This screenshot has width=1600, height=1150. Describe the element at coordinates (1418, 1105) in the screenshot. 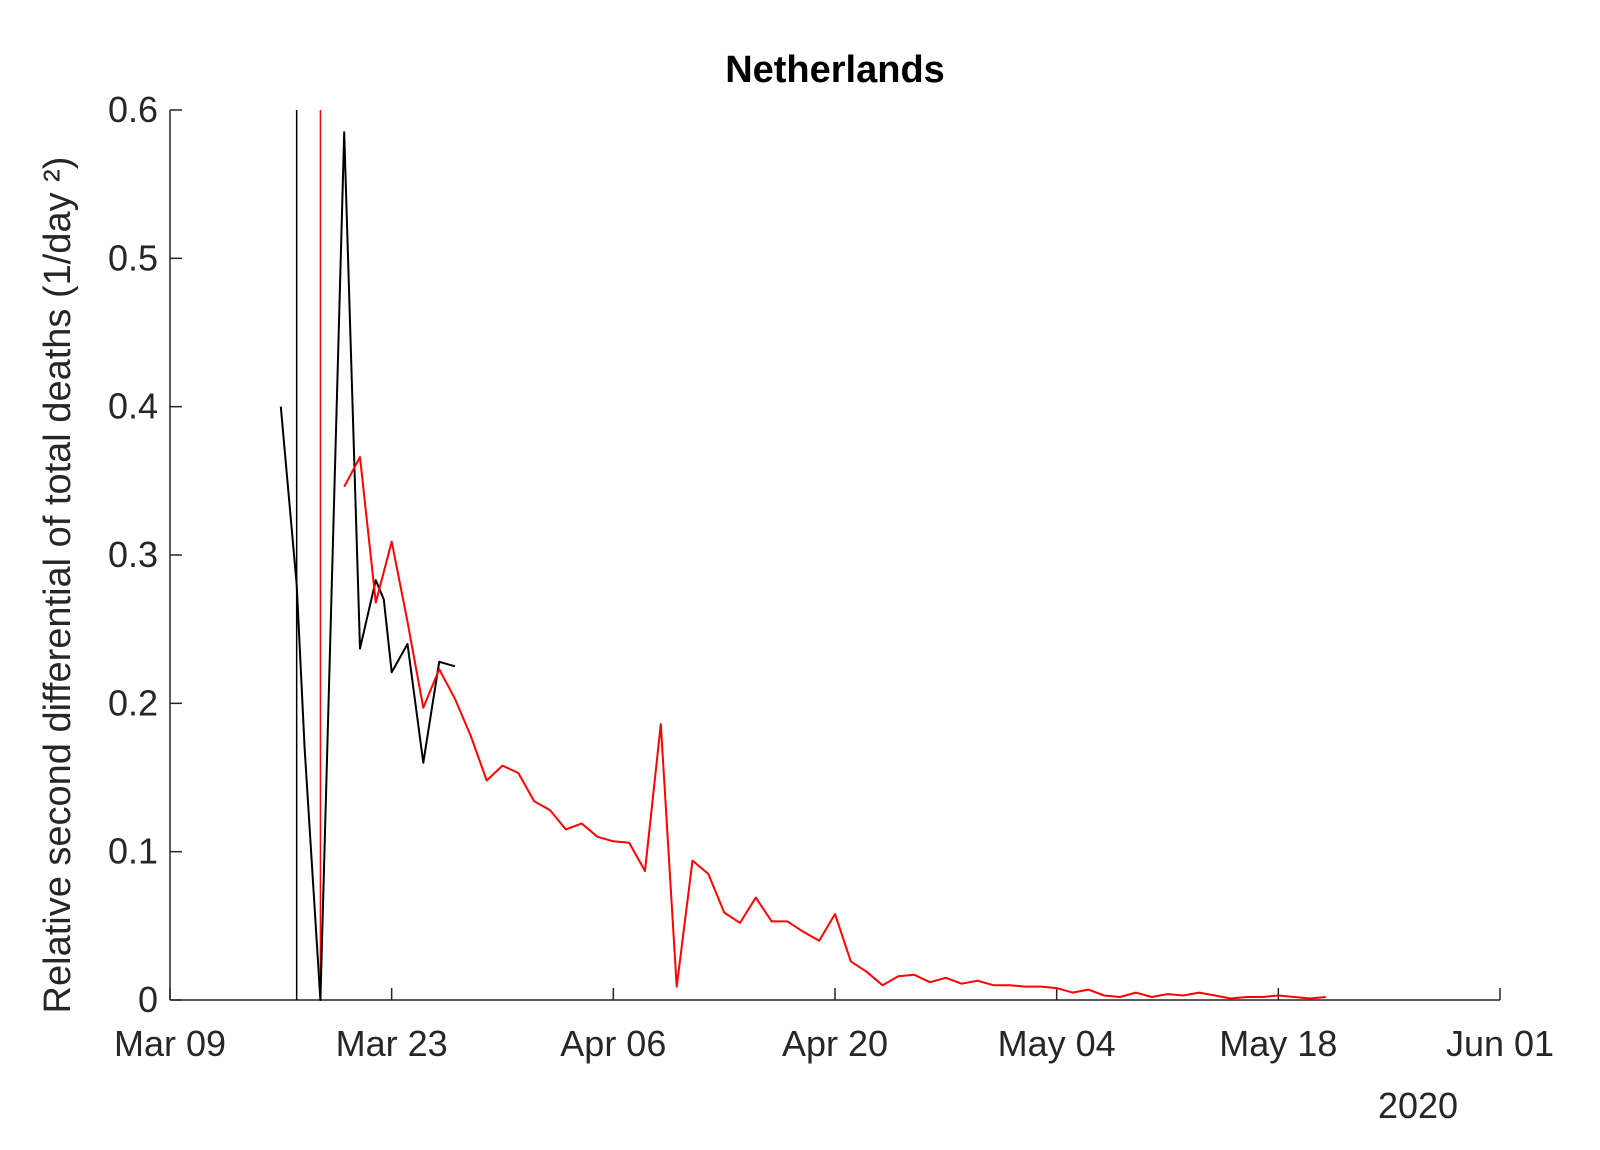

I see `year-label: 2020` at that location.